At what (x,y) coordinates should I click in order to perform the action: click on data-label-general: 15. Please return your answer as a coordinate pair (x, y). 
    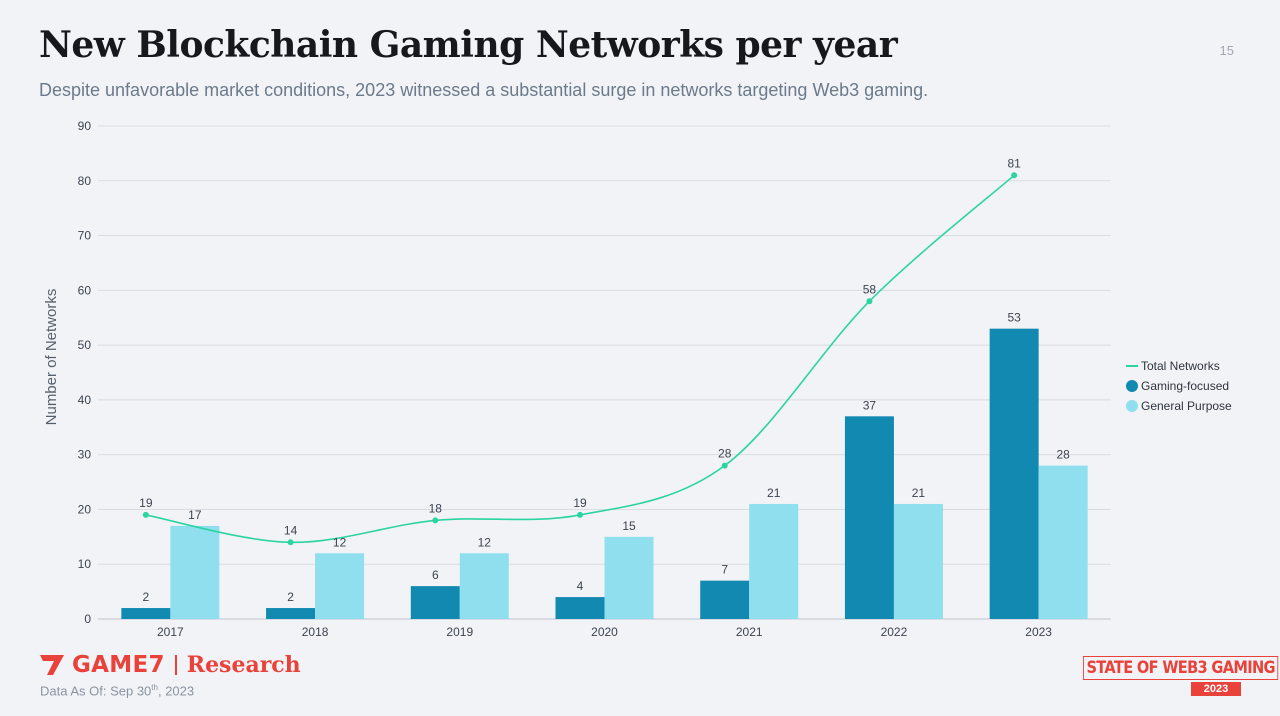
    Looking at the image, I should click on (629, 526).